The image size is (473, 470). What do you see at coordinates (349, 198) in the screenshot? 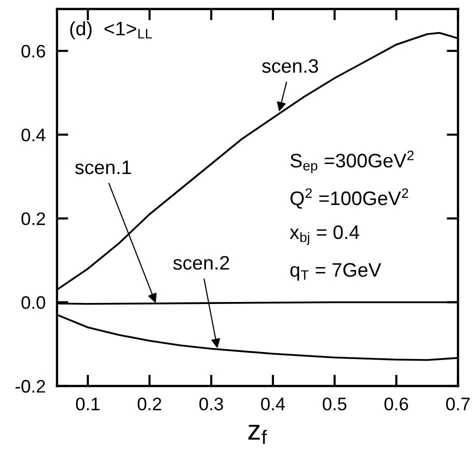
I see `annotation: Q$^{2}$ =100GeV$^{2}$` at bounding box center [349, 198].